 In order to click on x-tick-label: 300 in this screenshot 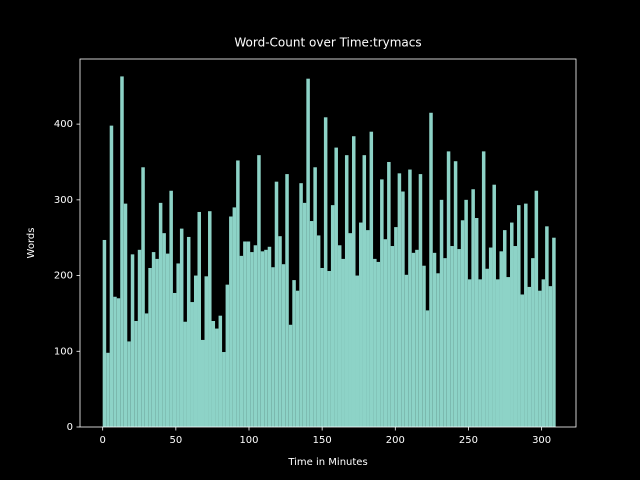, I will do `click(541, 440)`.